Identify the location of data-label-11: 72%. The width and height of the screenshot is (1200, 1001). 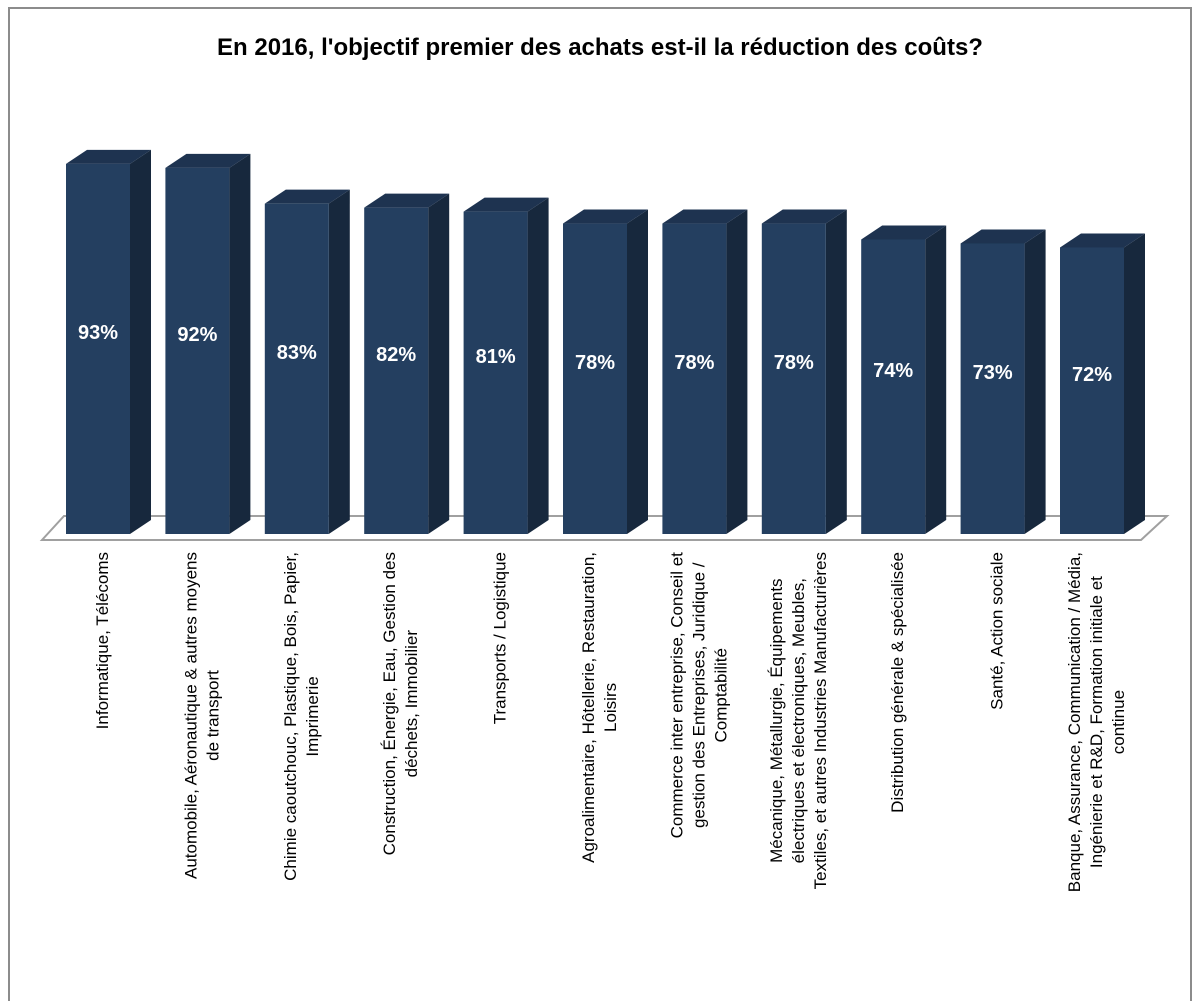
(1092, 375).